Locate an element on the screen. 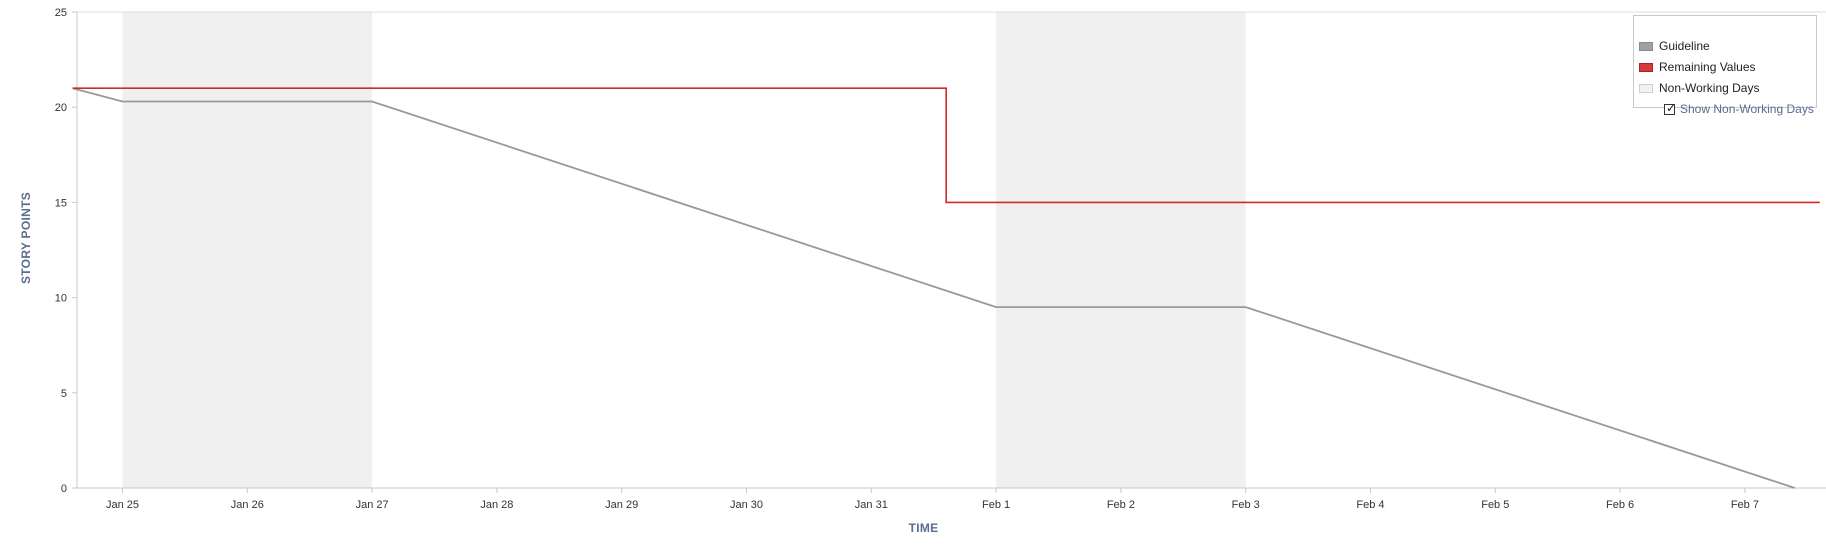 This screenshot has width=1826, height=549. x-tick-label: Feb 1 is located at coordinates (996, 505).